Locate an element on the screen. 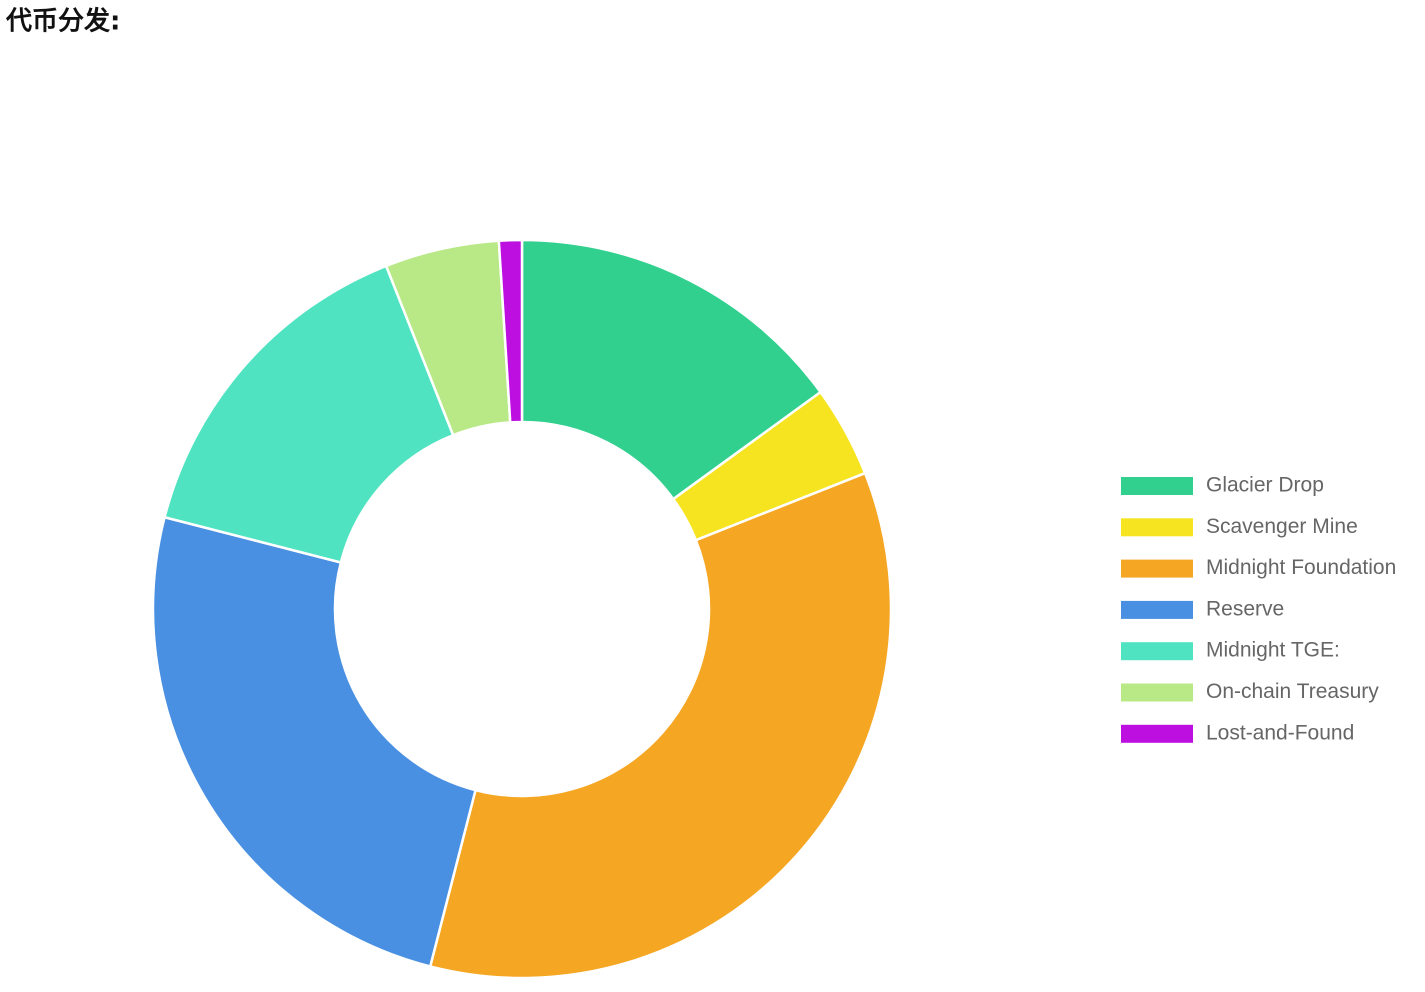  legend-label: On-chain Treasury is located at coordinates (1292, 691).